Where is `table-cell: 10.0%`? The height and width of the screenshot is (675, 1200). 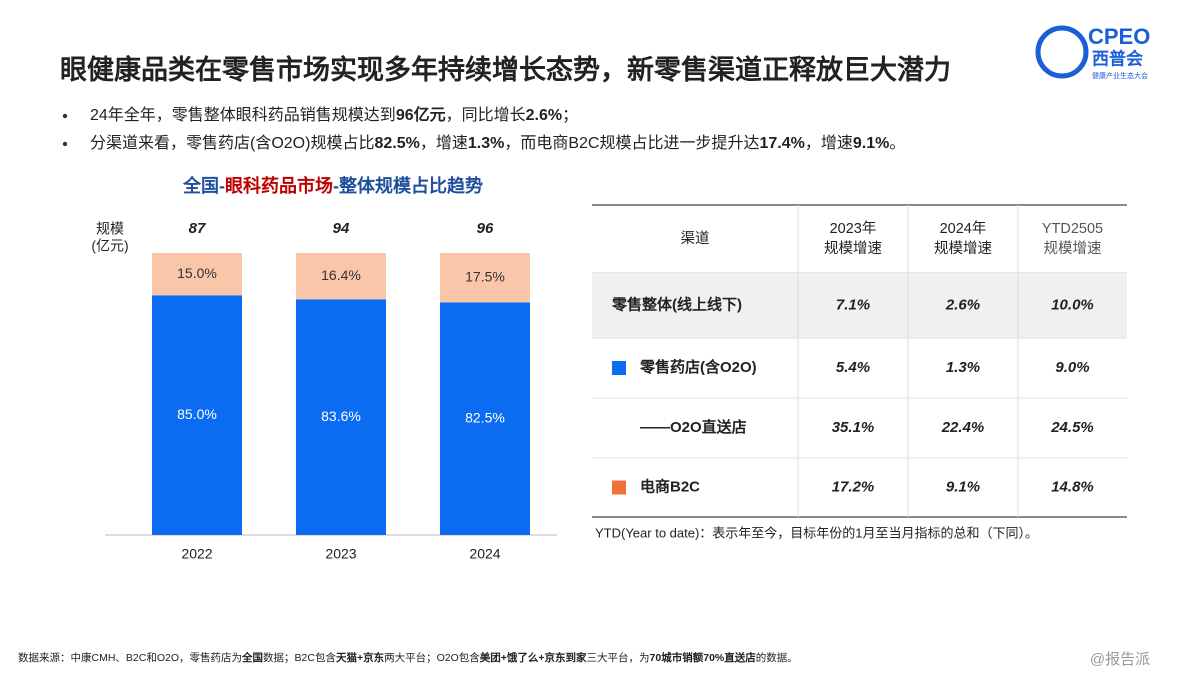 table-cell: 10.0% is located at coordinates (1072, 304).